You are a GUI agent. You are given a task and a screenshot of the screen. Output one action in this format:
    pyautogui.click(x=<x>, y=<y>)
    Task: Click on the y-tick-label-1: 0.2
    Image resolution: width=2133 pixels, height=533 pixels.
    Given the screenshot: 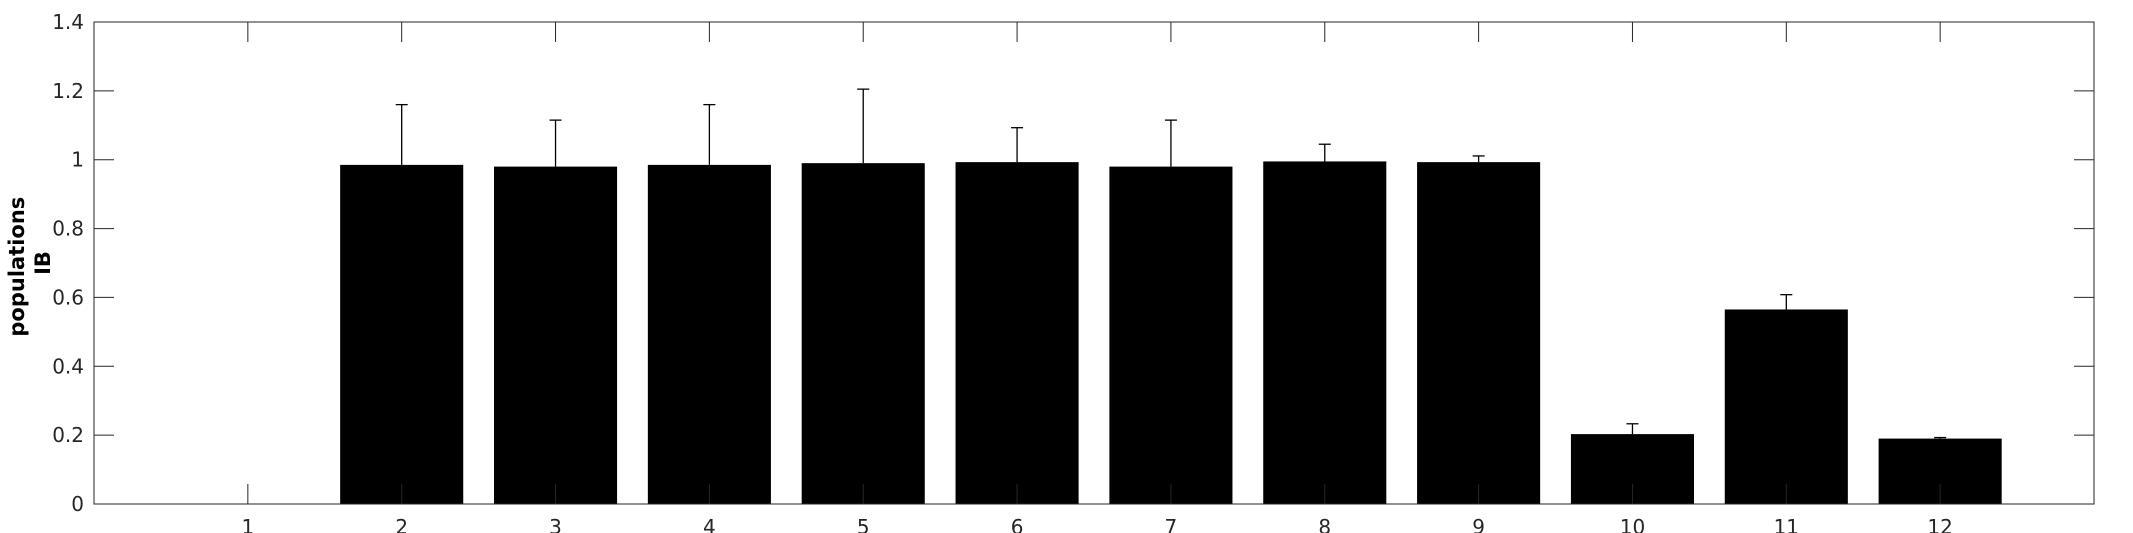 What is the action you would take?
    pyautogui.click(x=68, y=435)
    